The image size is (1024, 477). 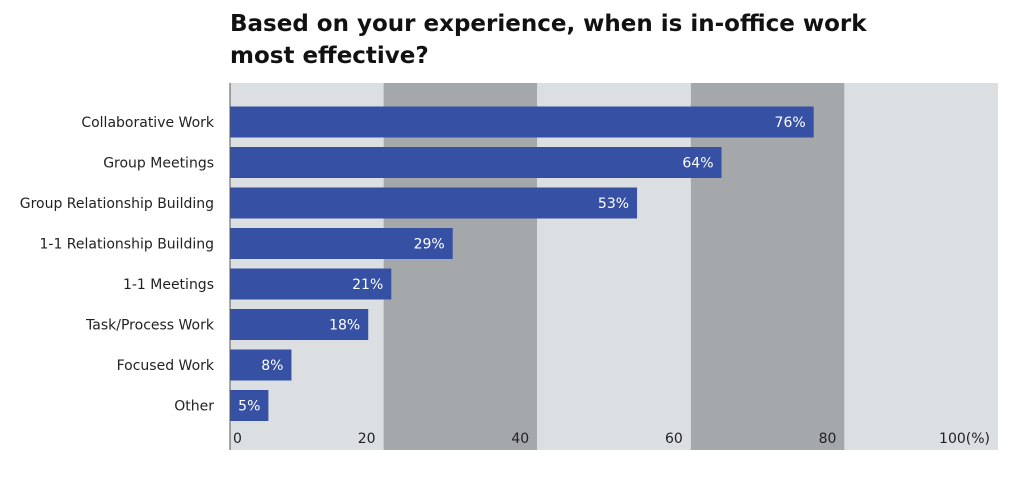 What do you see at coordinates (148, 123) in the screenshot?
I see `category-label: Collaborative Work` at bounding box center [148, 123].